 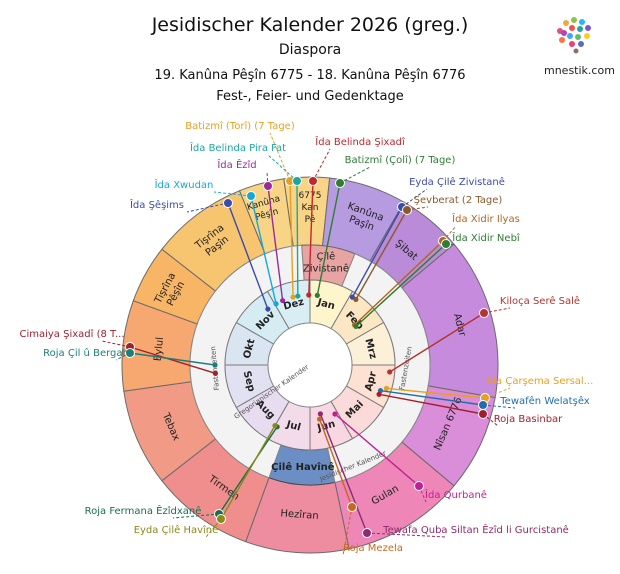 I want to click on event-label: Îda Xidir Ilyas, so click(x=485, y=218).